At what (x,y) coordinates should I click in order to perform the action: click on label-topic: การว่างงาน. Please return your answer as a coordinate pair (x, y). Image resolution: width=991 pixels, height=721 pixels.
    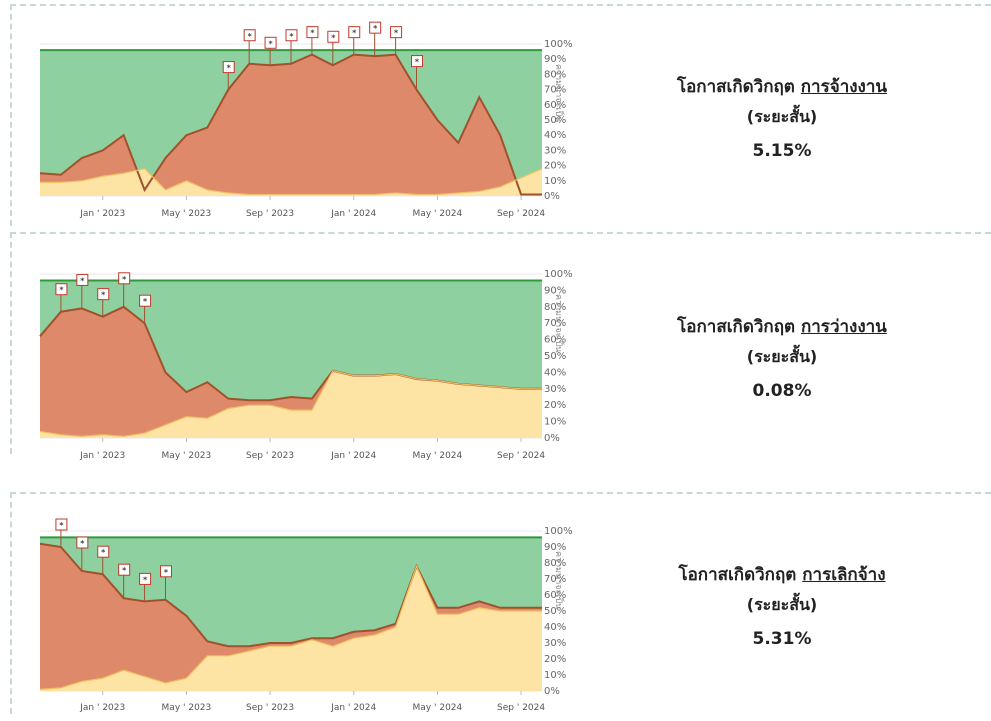
    Looking at the image, I should click on (843, 327).